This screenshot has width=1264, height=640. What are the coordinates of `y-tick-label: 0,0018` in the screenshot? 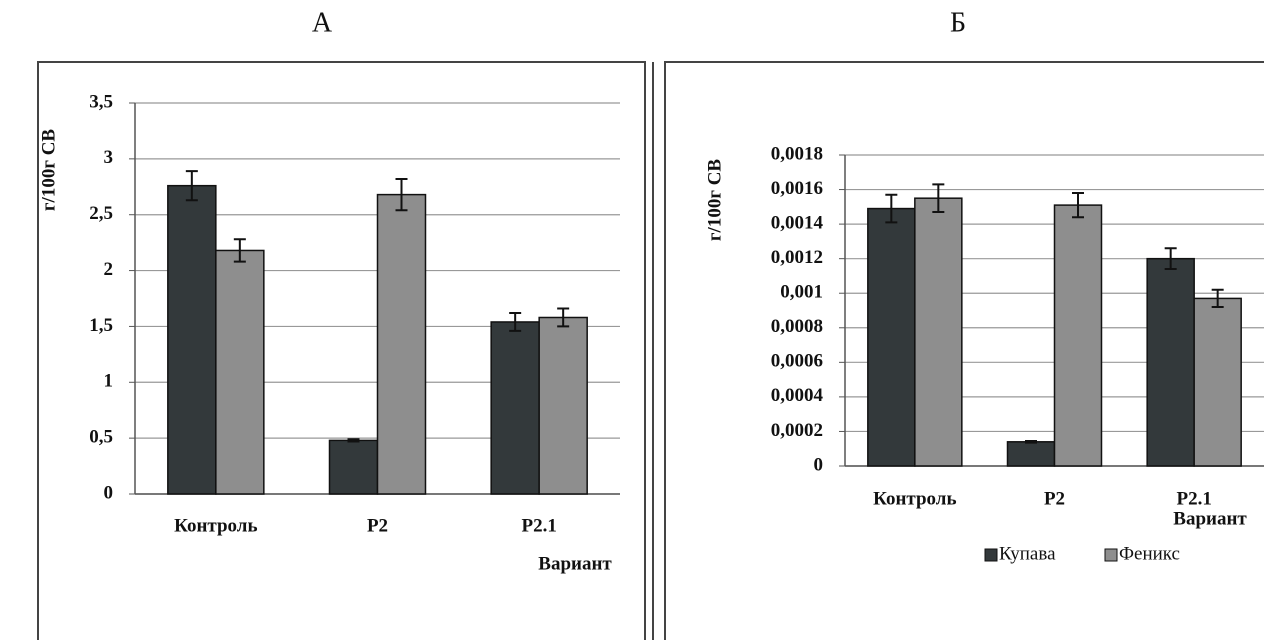 It's located at (797, 153).